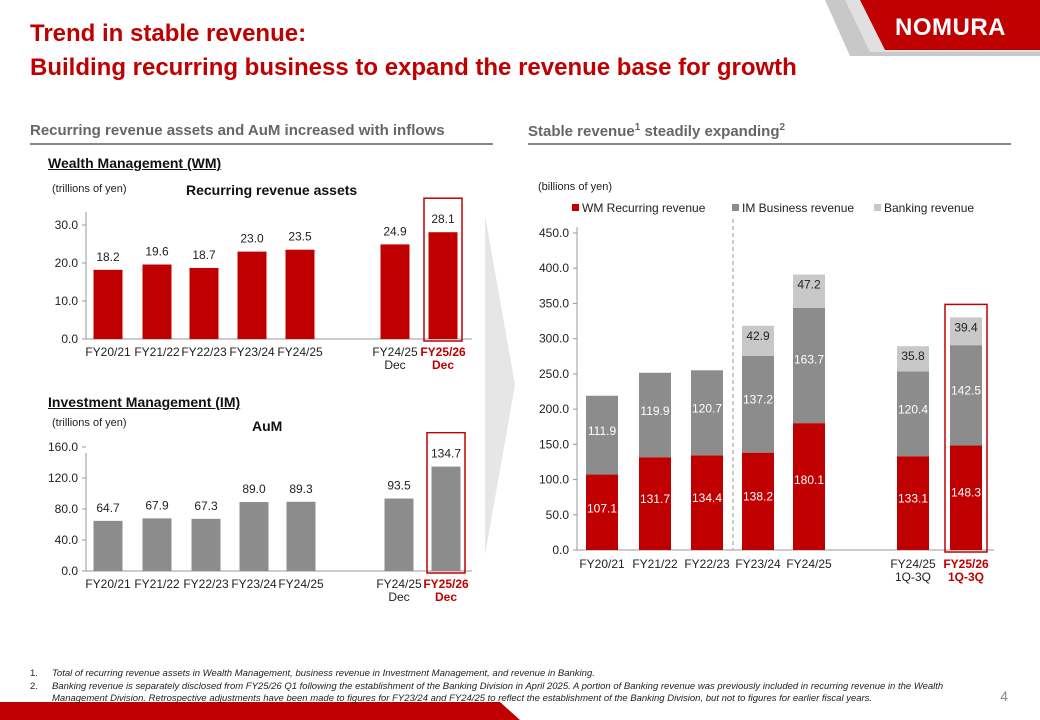 The width and height of the screenshot is (1040, 720). What do you see at coordinates (913, 570) in the screenshot?
I see `rev-category-label: FY24/25 1Q-3Q` at bounding box center [913, 570].